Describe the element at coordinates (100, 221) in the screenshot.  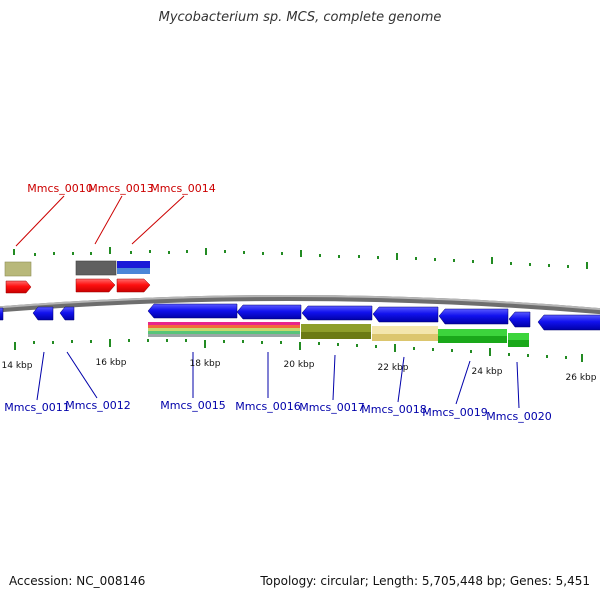
I see `forward-callout-lines` at that location.